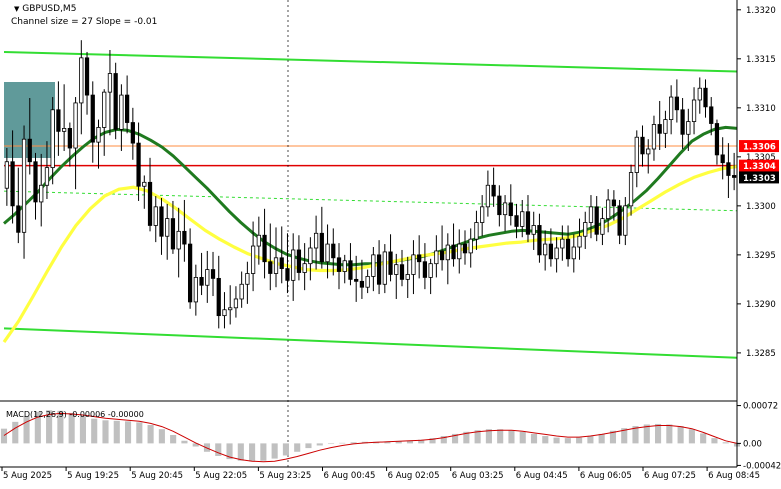  I want to click on x-tick-label: 5 Aug 19:25, so click(93, 476).